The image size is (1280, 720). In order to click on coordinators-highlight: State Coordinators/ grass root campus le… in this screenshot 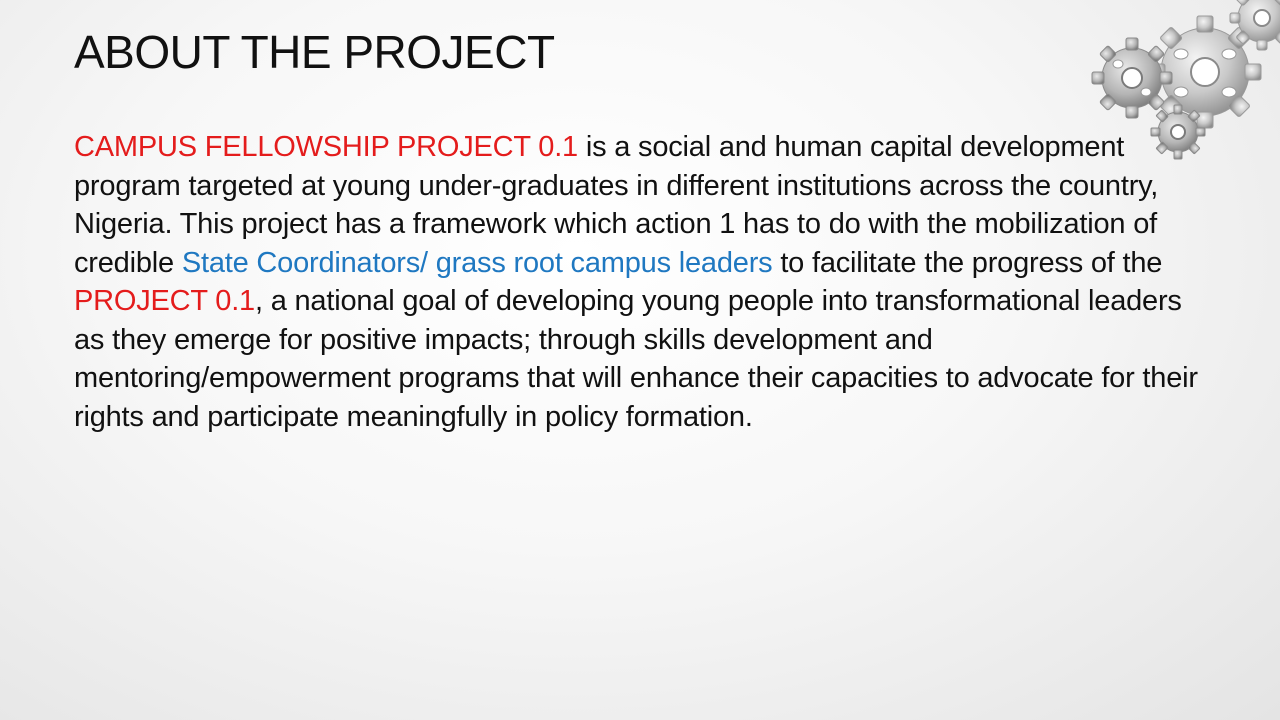, I will do `click(477, 262)`.